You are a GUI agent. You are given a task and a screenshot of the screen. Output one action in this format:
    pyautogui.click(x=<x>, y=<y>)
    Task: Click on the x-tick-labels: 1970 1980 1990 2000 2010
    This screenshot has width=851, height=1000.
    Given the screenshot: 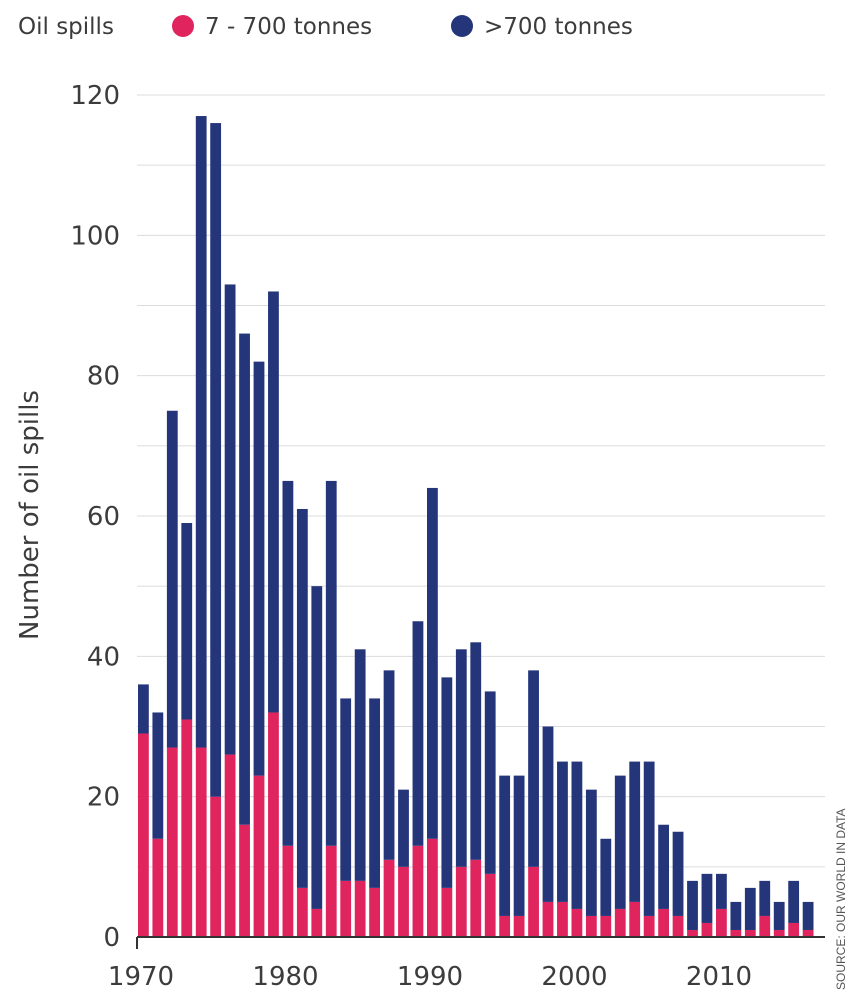 What is the action you would take?
    pyautogui.click(x=430, y=977)
    